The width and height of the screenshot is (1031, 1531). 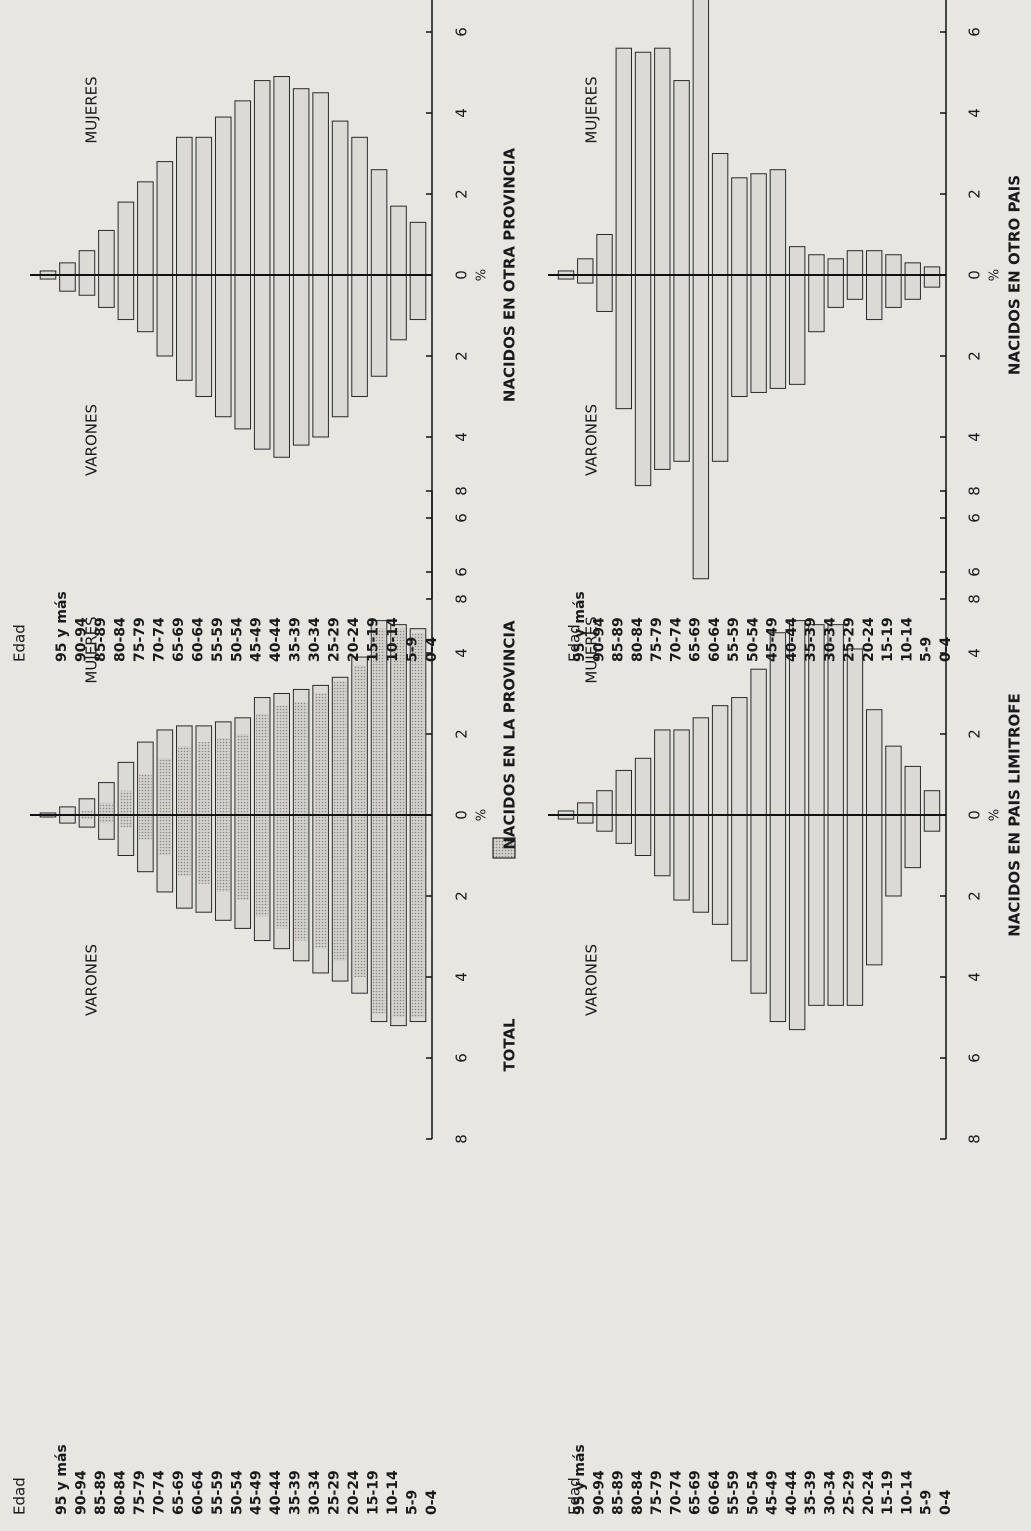 I want to click on chart-title: NACIDOS EN OTRO PAIS, so click(x=1015, y=275).